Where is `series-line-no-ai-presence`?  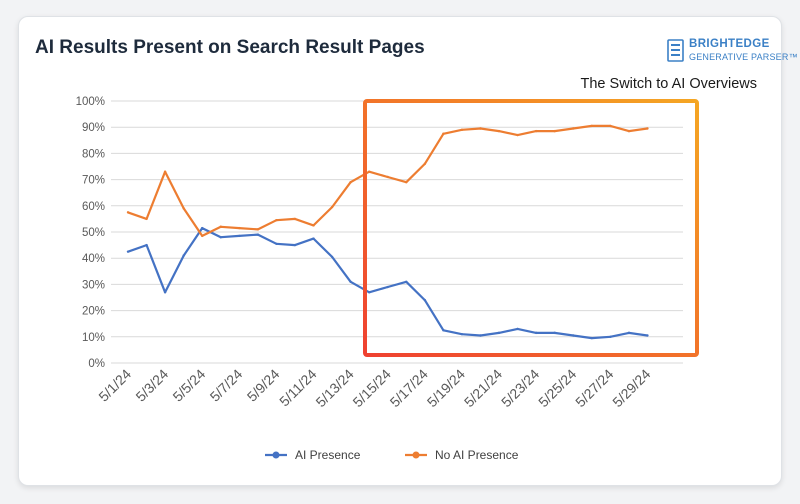 series-line-no-ai-presence is located at coordinates (387, 180).